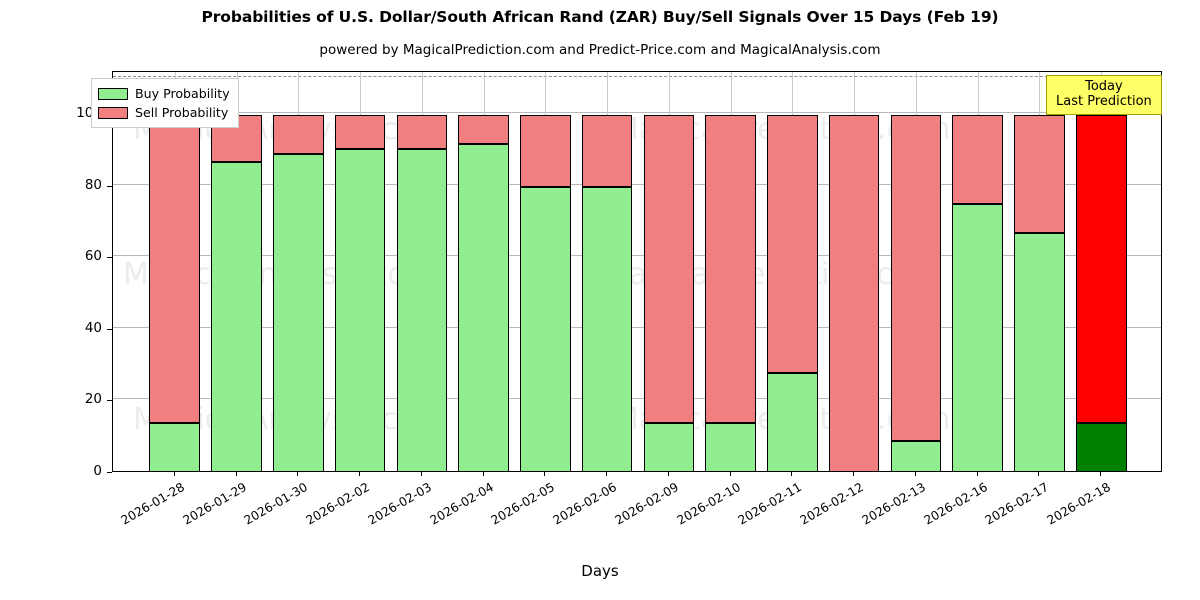  What do you see at coordinates (152, 504) in the screenshot?
I see `x-tick-label-2026-01-28: 2026-01-28` at bounding box center [152, 504].